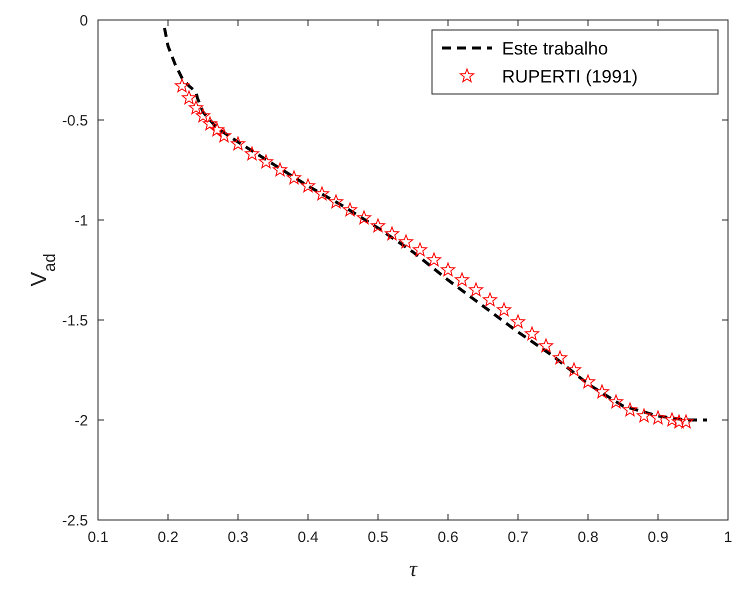 Image resolution: width=750 pixels, height=589 pixels. What do you see at coordinates (448, 537) in the screenshot?
I see `x-tick-label: 0.6` at bounding box center [448, 537].